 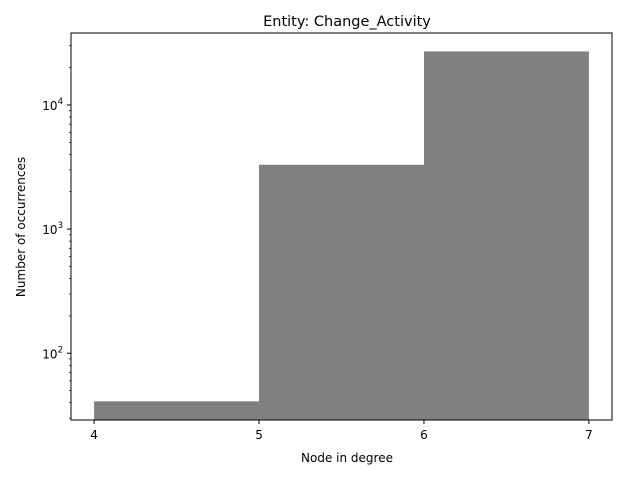 What do you see at coordinates (341, 431) in the screenshot?
I see `x-ticks-group: 4 5 6 7` at bounding box center [341, 431].